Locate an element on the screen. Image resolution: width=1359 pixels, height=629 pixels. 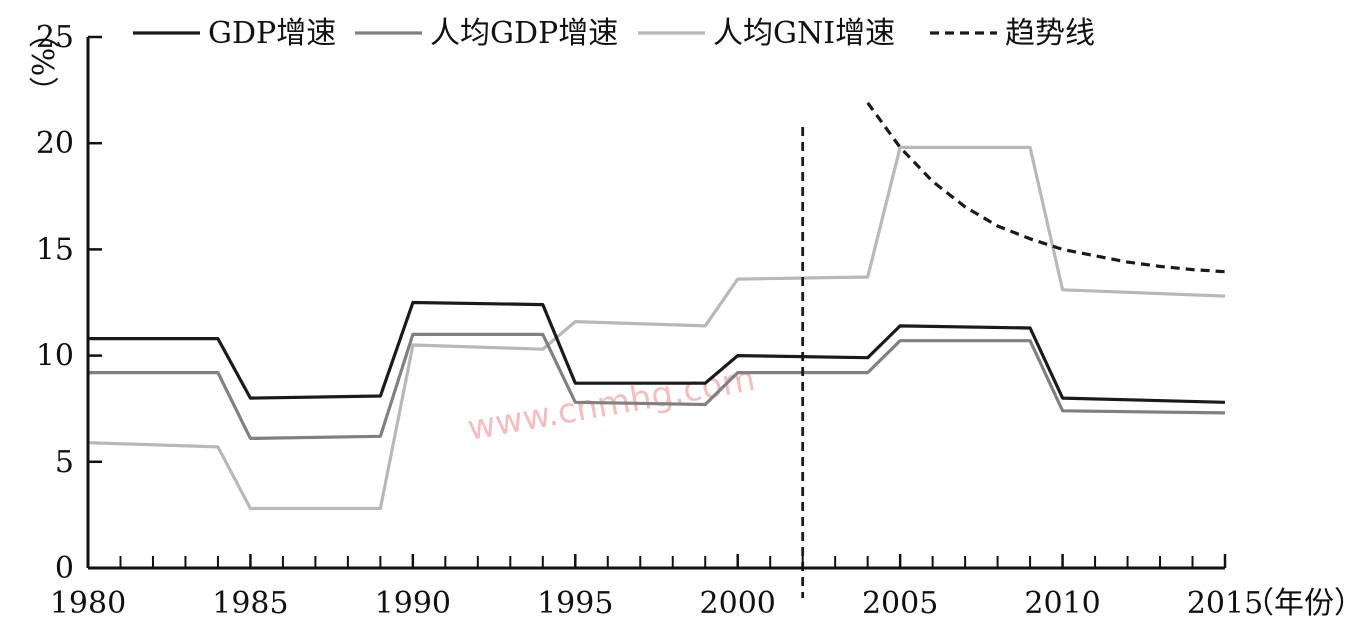
series-line-GDP增速 is located at coordinates (657, 352).